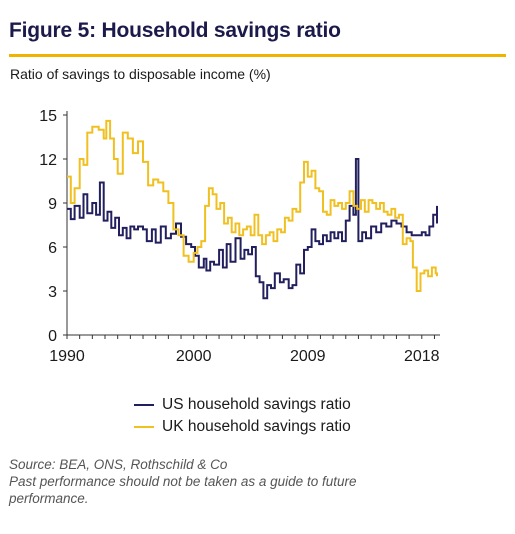 The height and width of the screenshot is (534, 515). I want to click on y-tick-label: 0, so click(52, 336).